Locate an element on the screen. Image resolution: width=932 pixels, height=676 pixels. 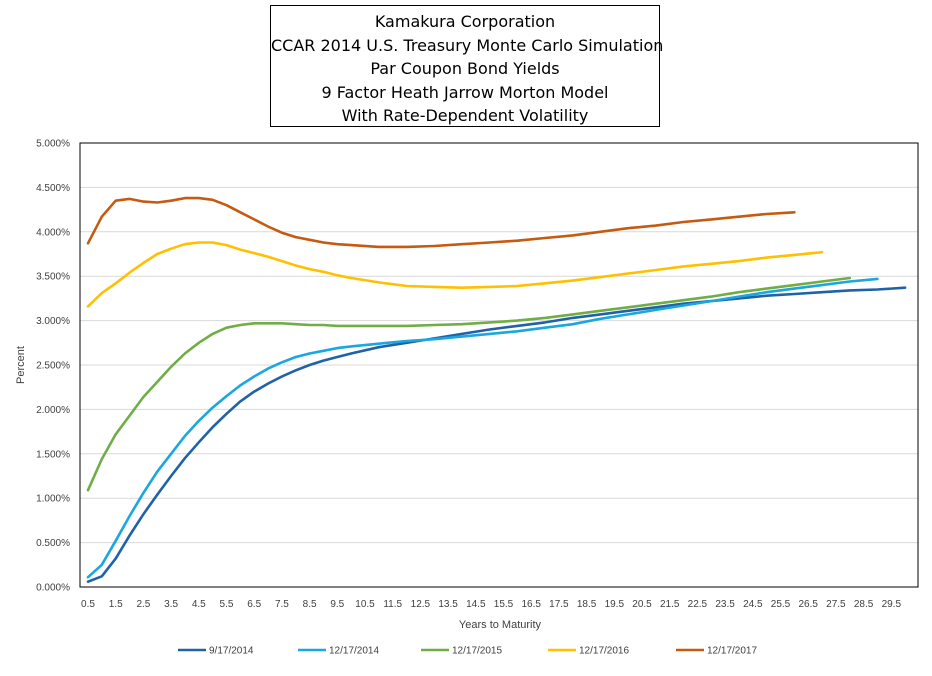
legend-item: 12/17/2014 is located at coordinates (338, 651).